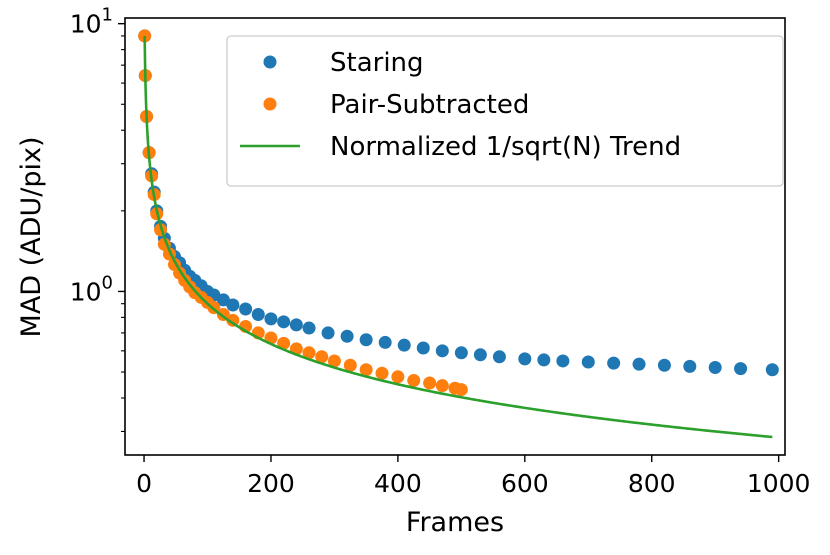 This screenshot has width=830, height=555. Describe the element at coordinates (525, 483) in the screenshot. I see `x-tick-label-3: 600` at that location.